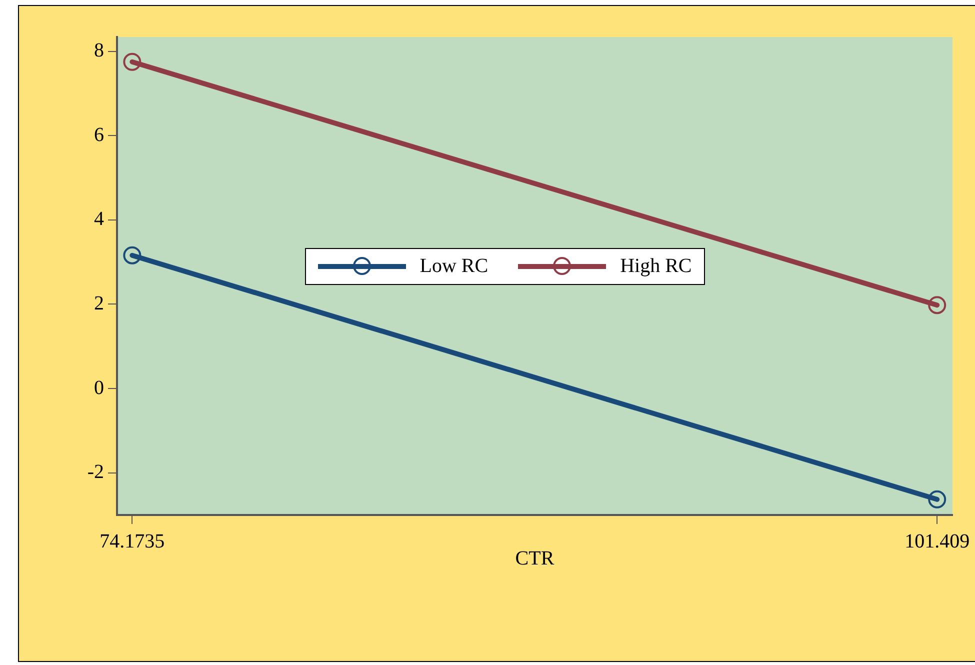 Image resolution: width=975 pixels, height=665 pixels. I want to click on legend-label: Low RC, so click(454, 266).